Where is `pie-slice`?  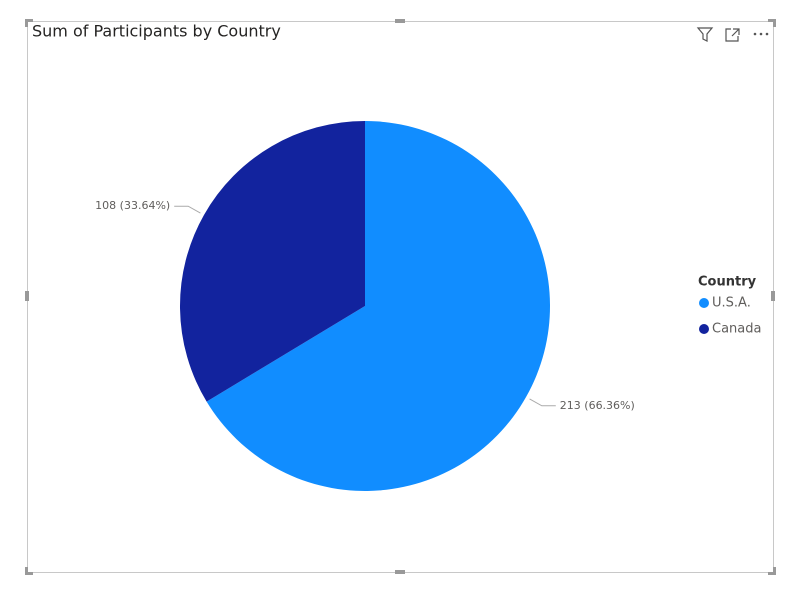
pie-slice is located at coordinates (272, 261).